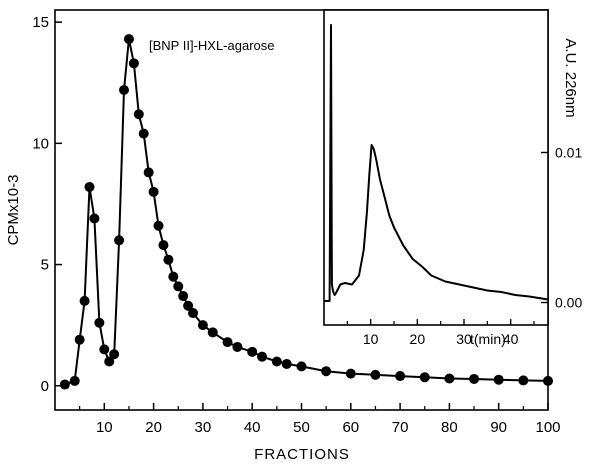  I want to click on x-tick-label: 30, so click(203, 427).